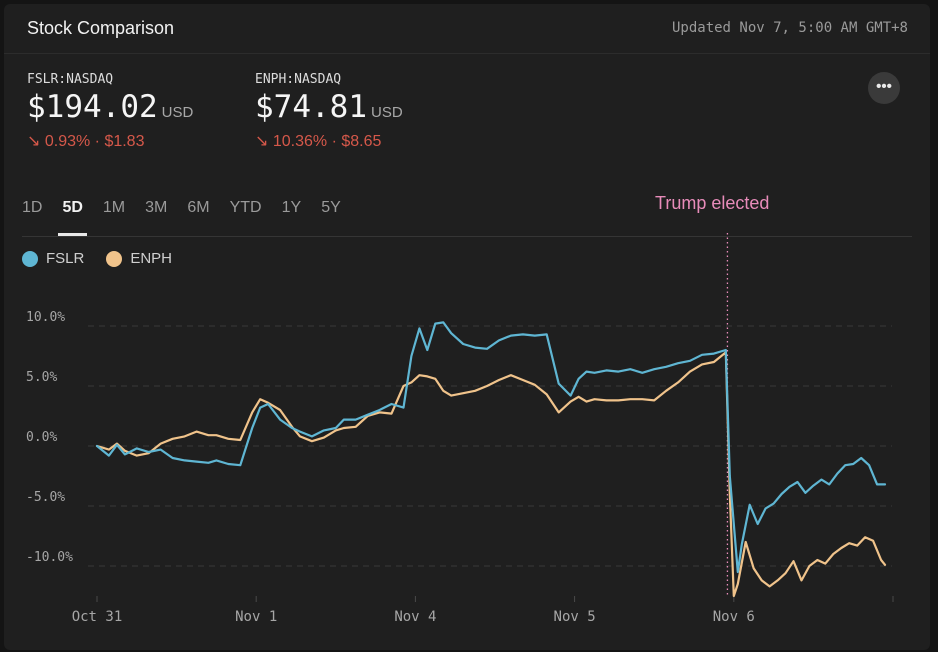  Describe the element at coordinates (30, 258) in the screenshot. I see `legend-swatch-fslr` at that location.